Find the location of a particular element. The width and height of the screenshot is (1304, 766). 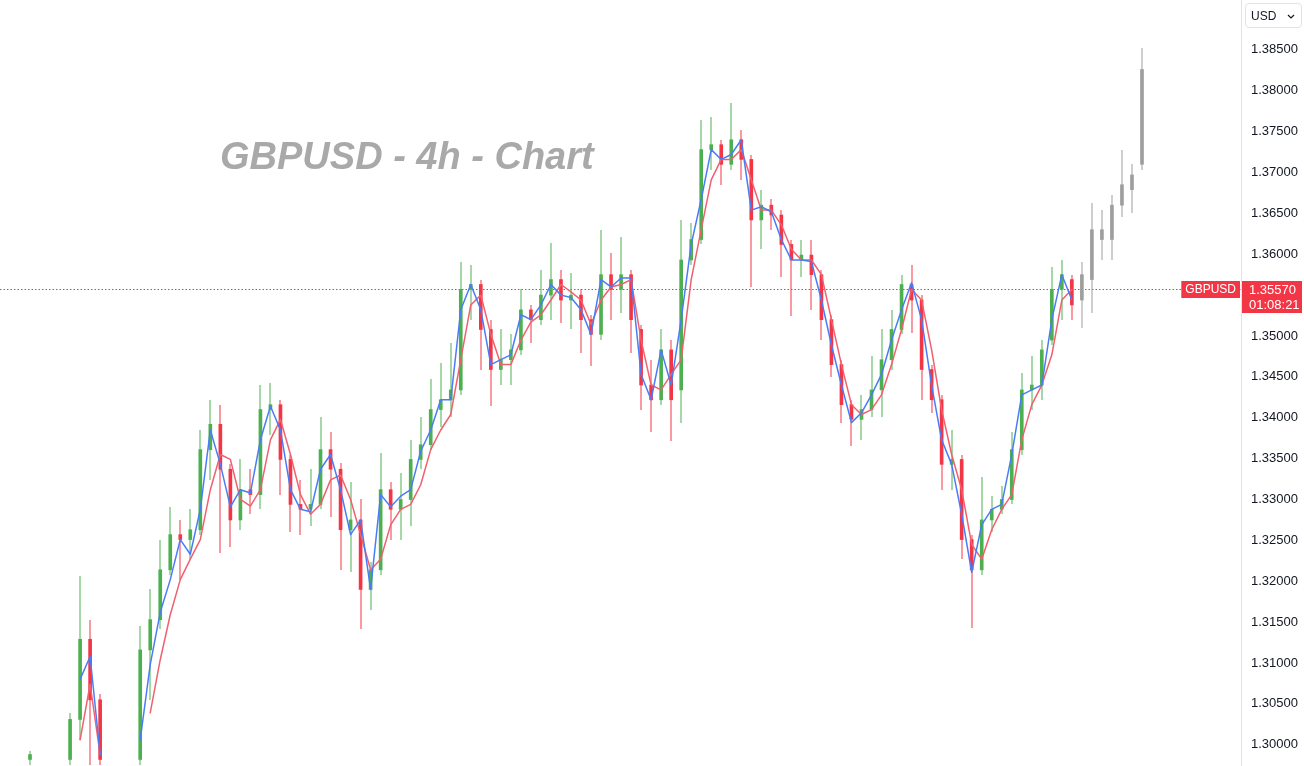

y-tick-label: 1.34000 is located at coordinates (1274, 417).